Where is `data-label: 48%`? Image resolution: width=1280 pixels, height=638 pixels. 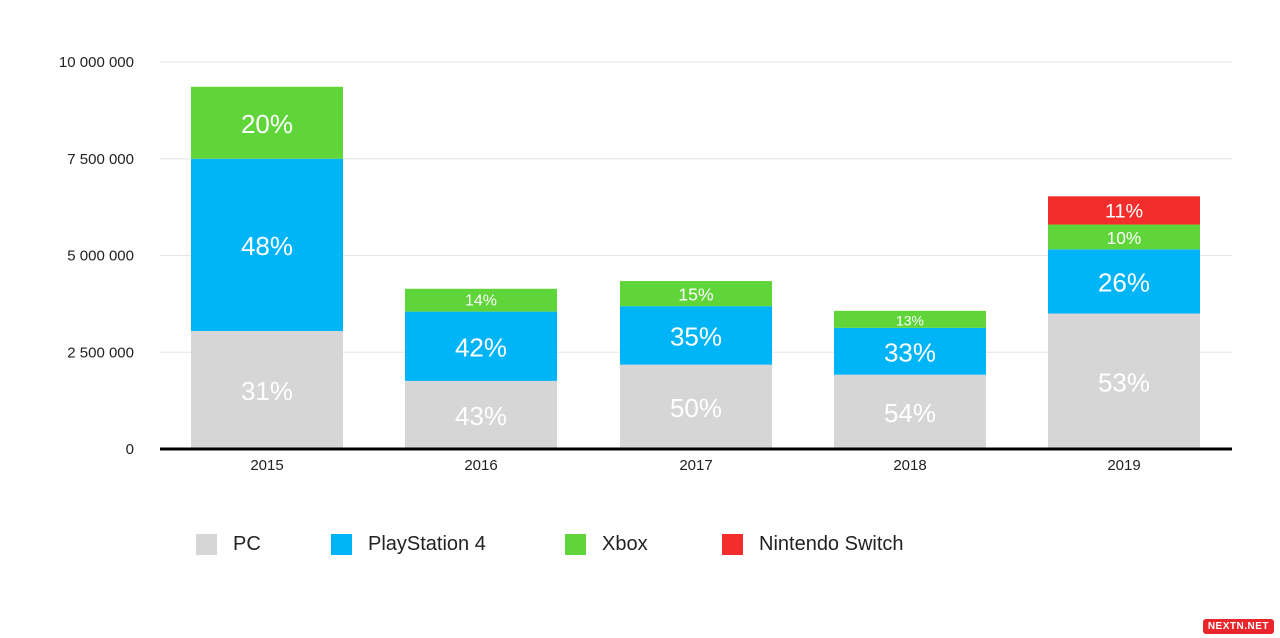 data-label: 48% is located at coordinates (267, 246).